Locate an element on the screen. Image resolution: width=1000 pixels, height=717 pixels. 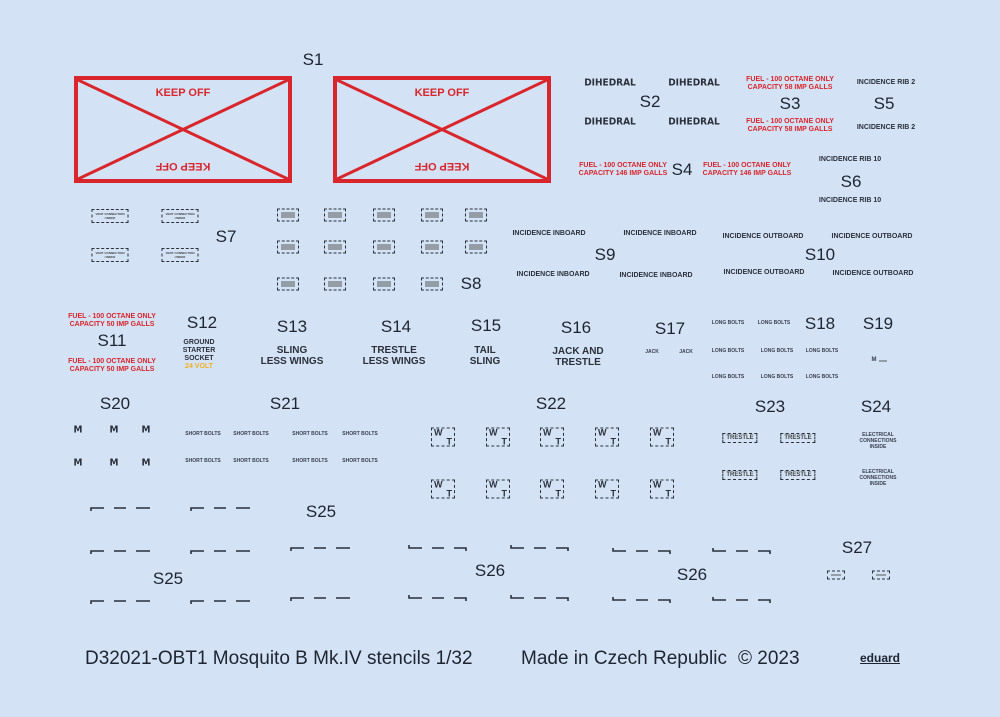
sling-less-wings-stencil-line: LESS WINGS is located at coordinates (292, 361).